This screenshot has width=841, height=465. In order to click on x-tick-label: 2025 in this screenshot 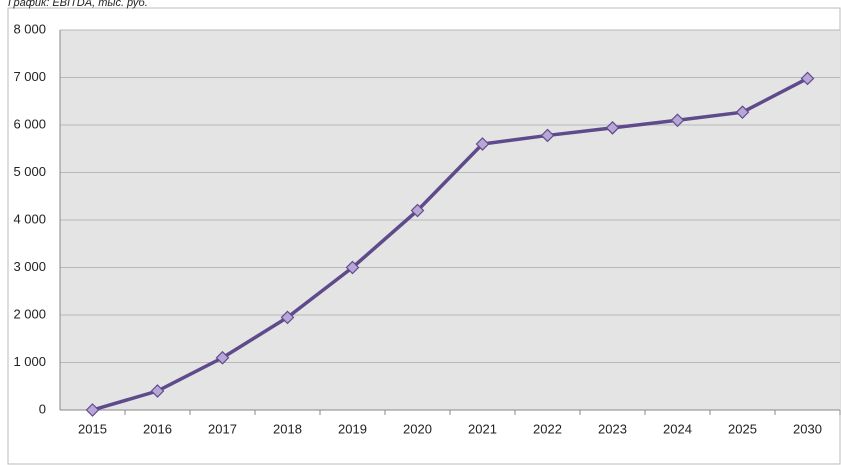, I will do `click(742, 428)`.